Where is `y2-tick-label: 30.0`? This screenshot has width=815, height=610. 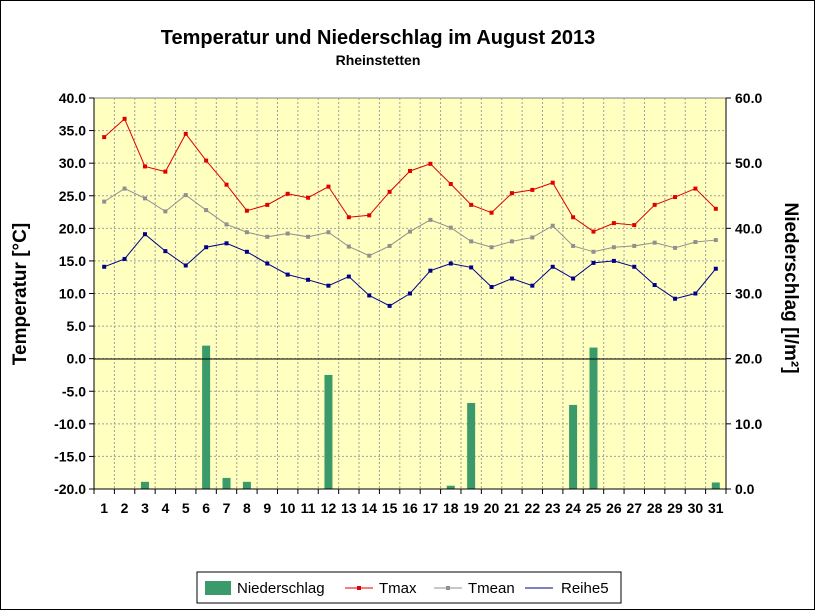 y2-tick-label: 30.0 is located at coordinates (748, 294).